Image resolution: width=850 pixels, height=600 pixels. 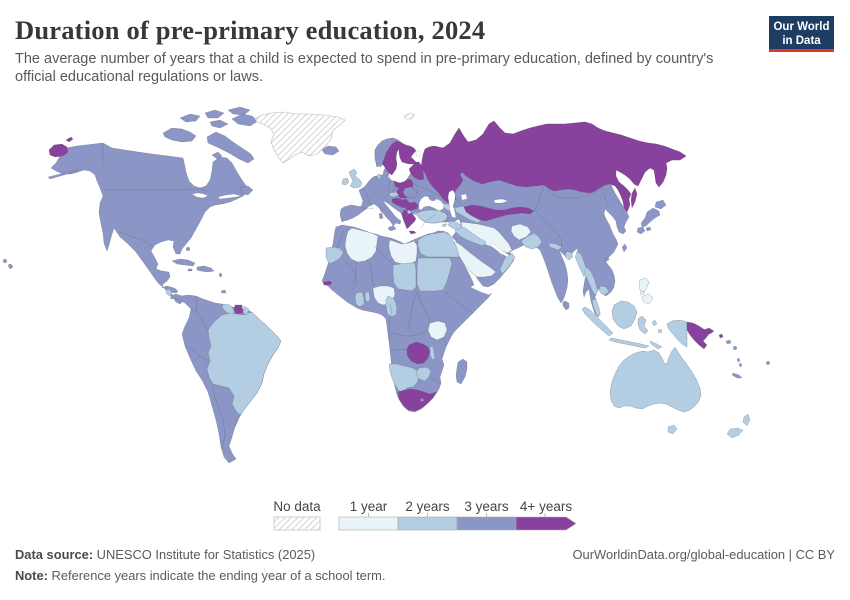 I want to click on svg-text: 3 years, so click(x=486, y=506).